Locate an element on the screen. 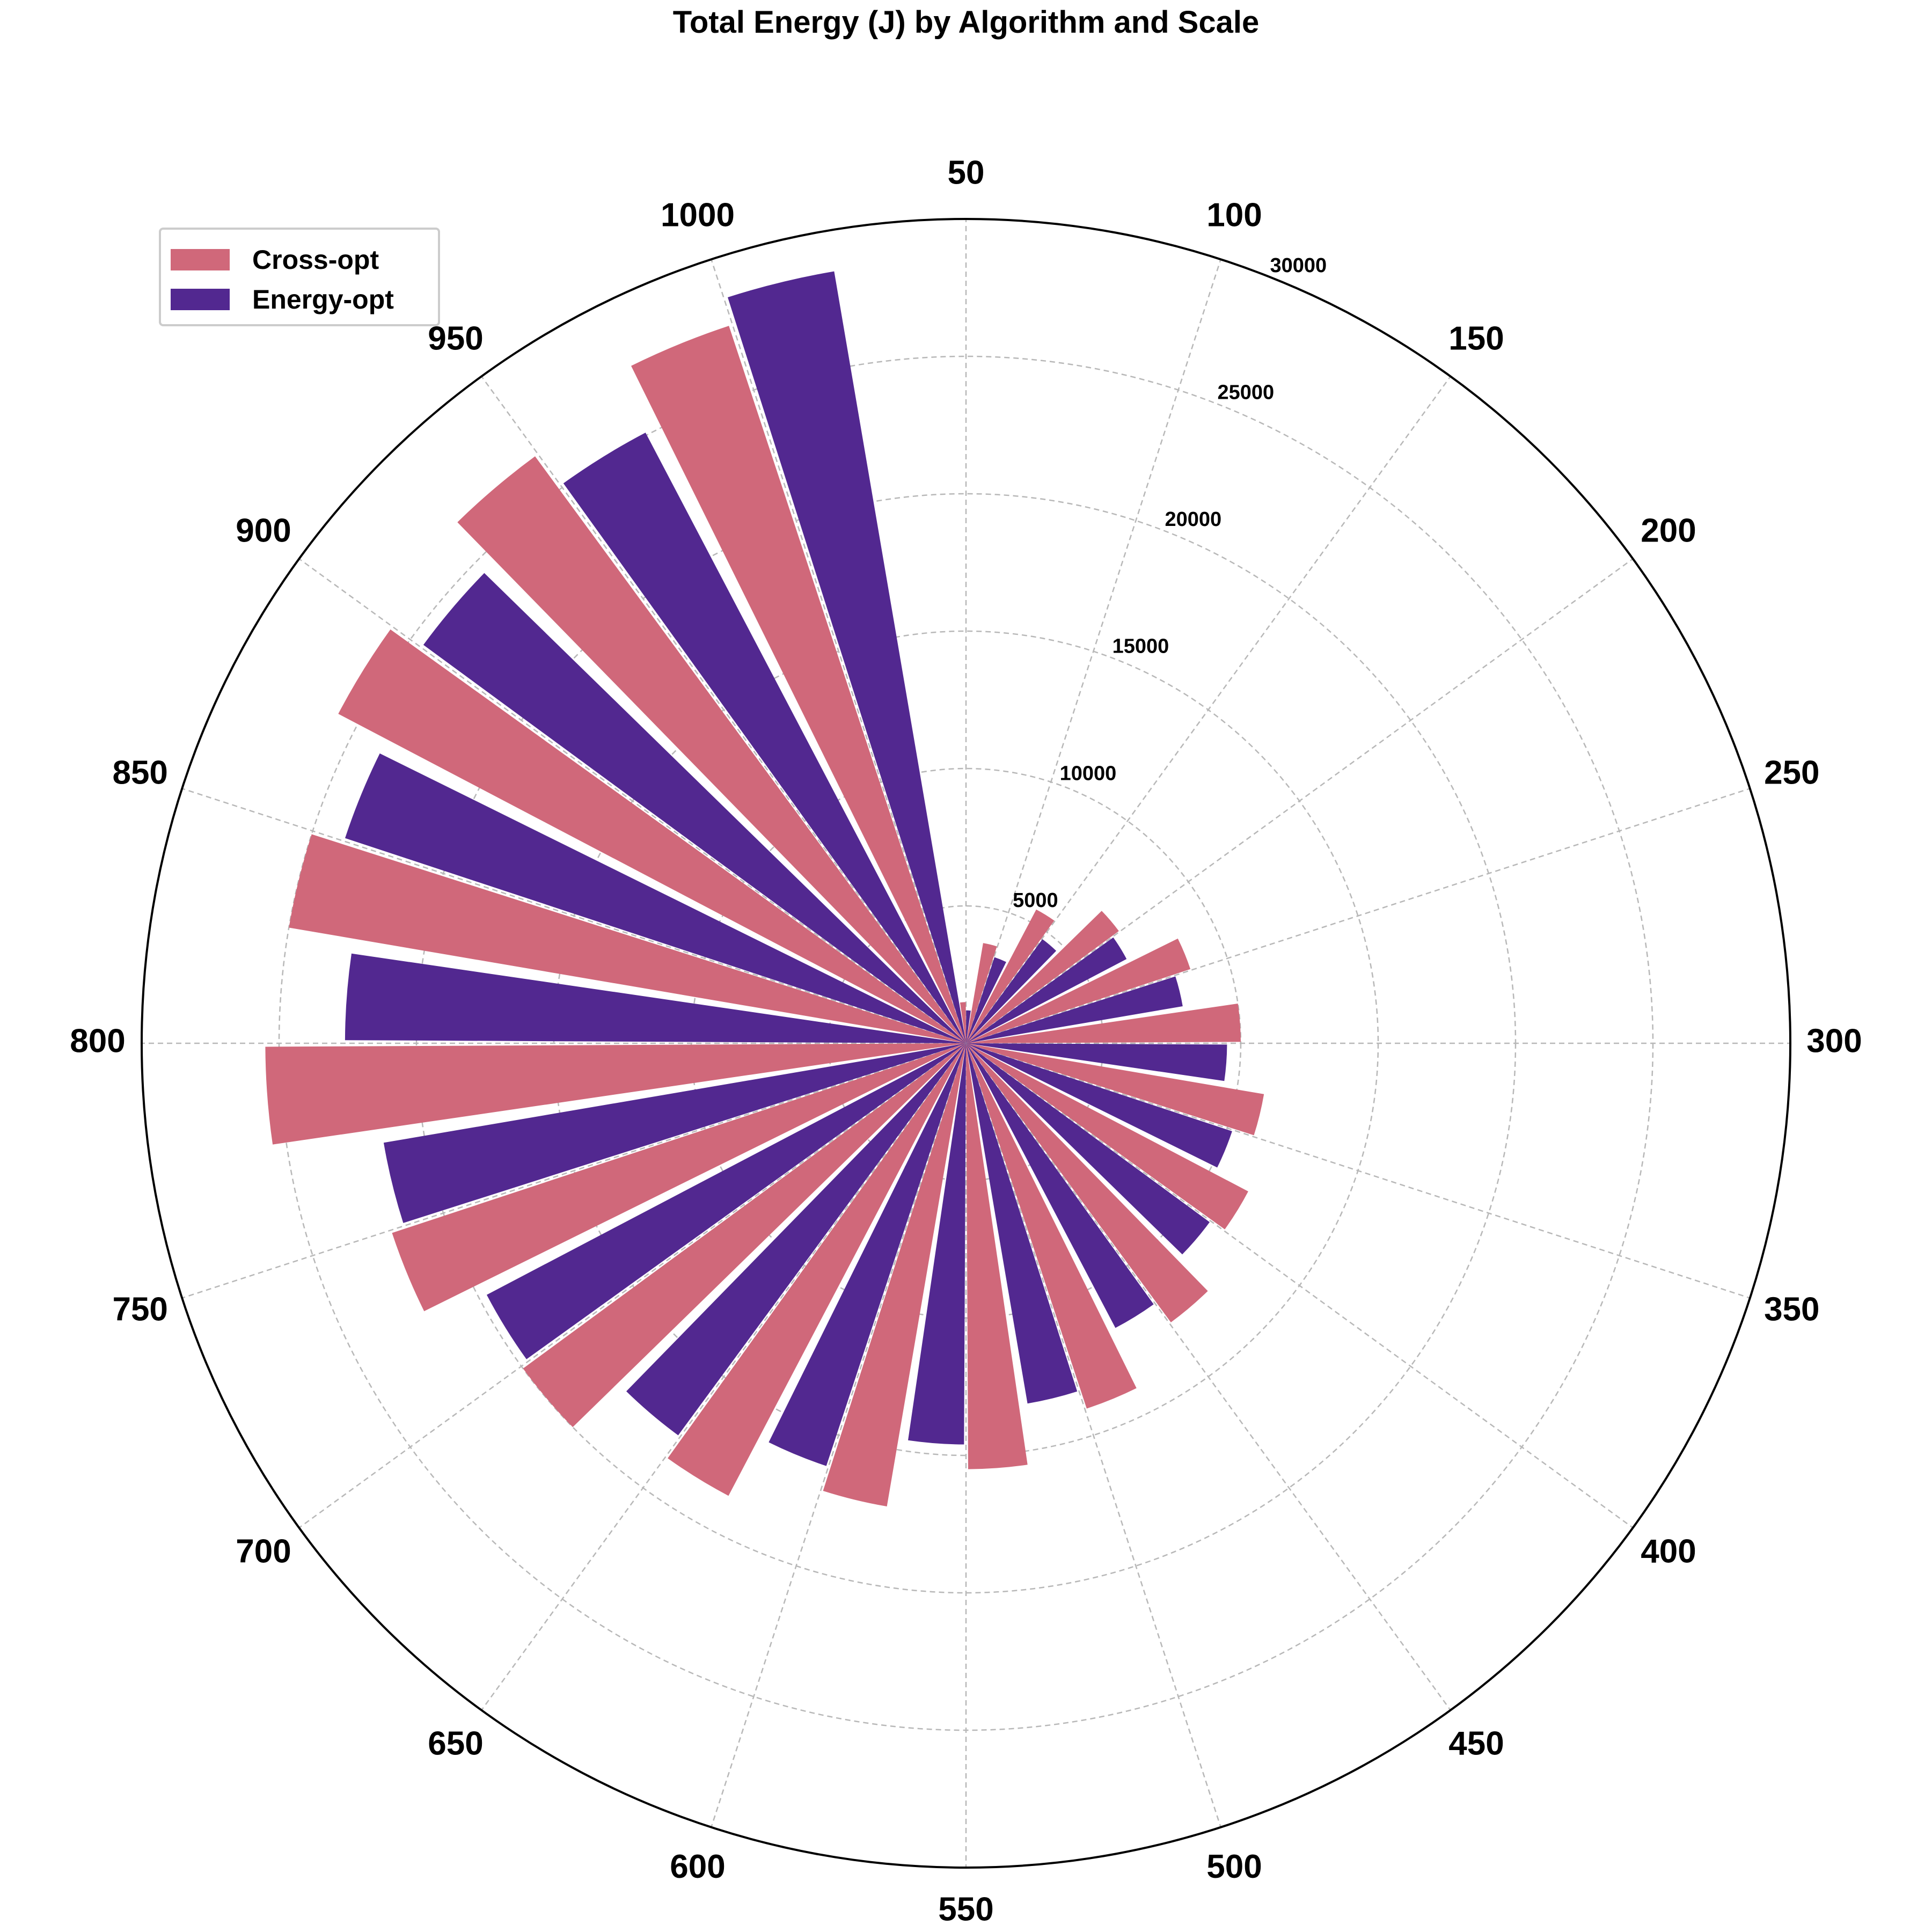 The width and height of the screenshot is (1932, 1932). legend-swatch-energy-opt is located at coordinates (200, 299).